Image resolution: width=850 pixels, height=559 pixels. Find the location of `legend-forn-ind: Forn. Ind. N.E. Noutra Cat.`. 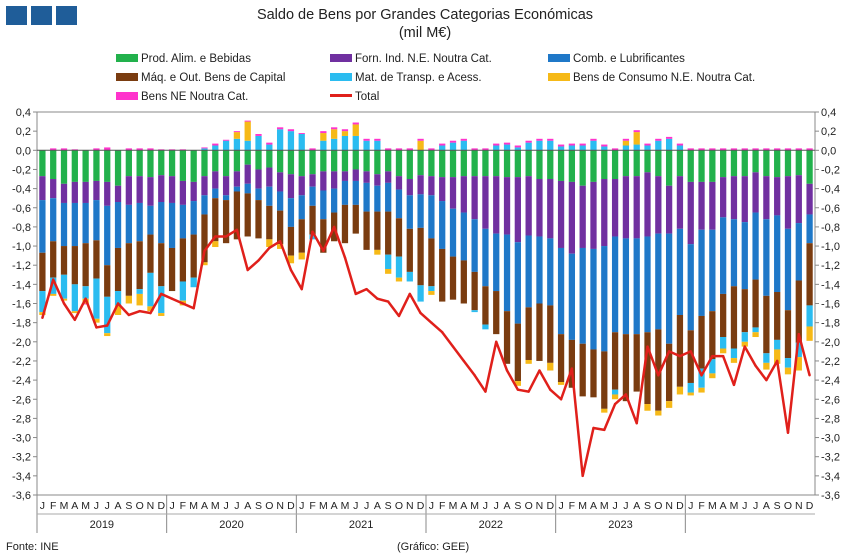

legend-forn-ind: Forn. Ind. N.E. Noutra Cat. is located at coordinates (411, 59).